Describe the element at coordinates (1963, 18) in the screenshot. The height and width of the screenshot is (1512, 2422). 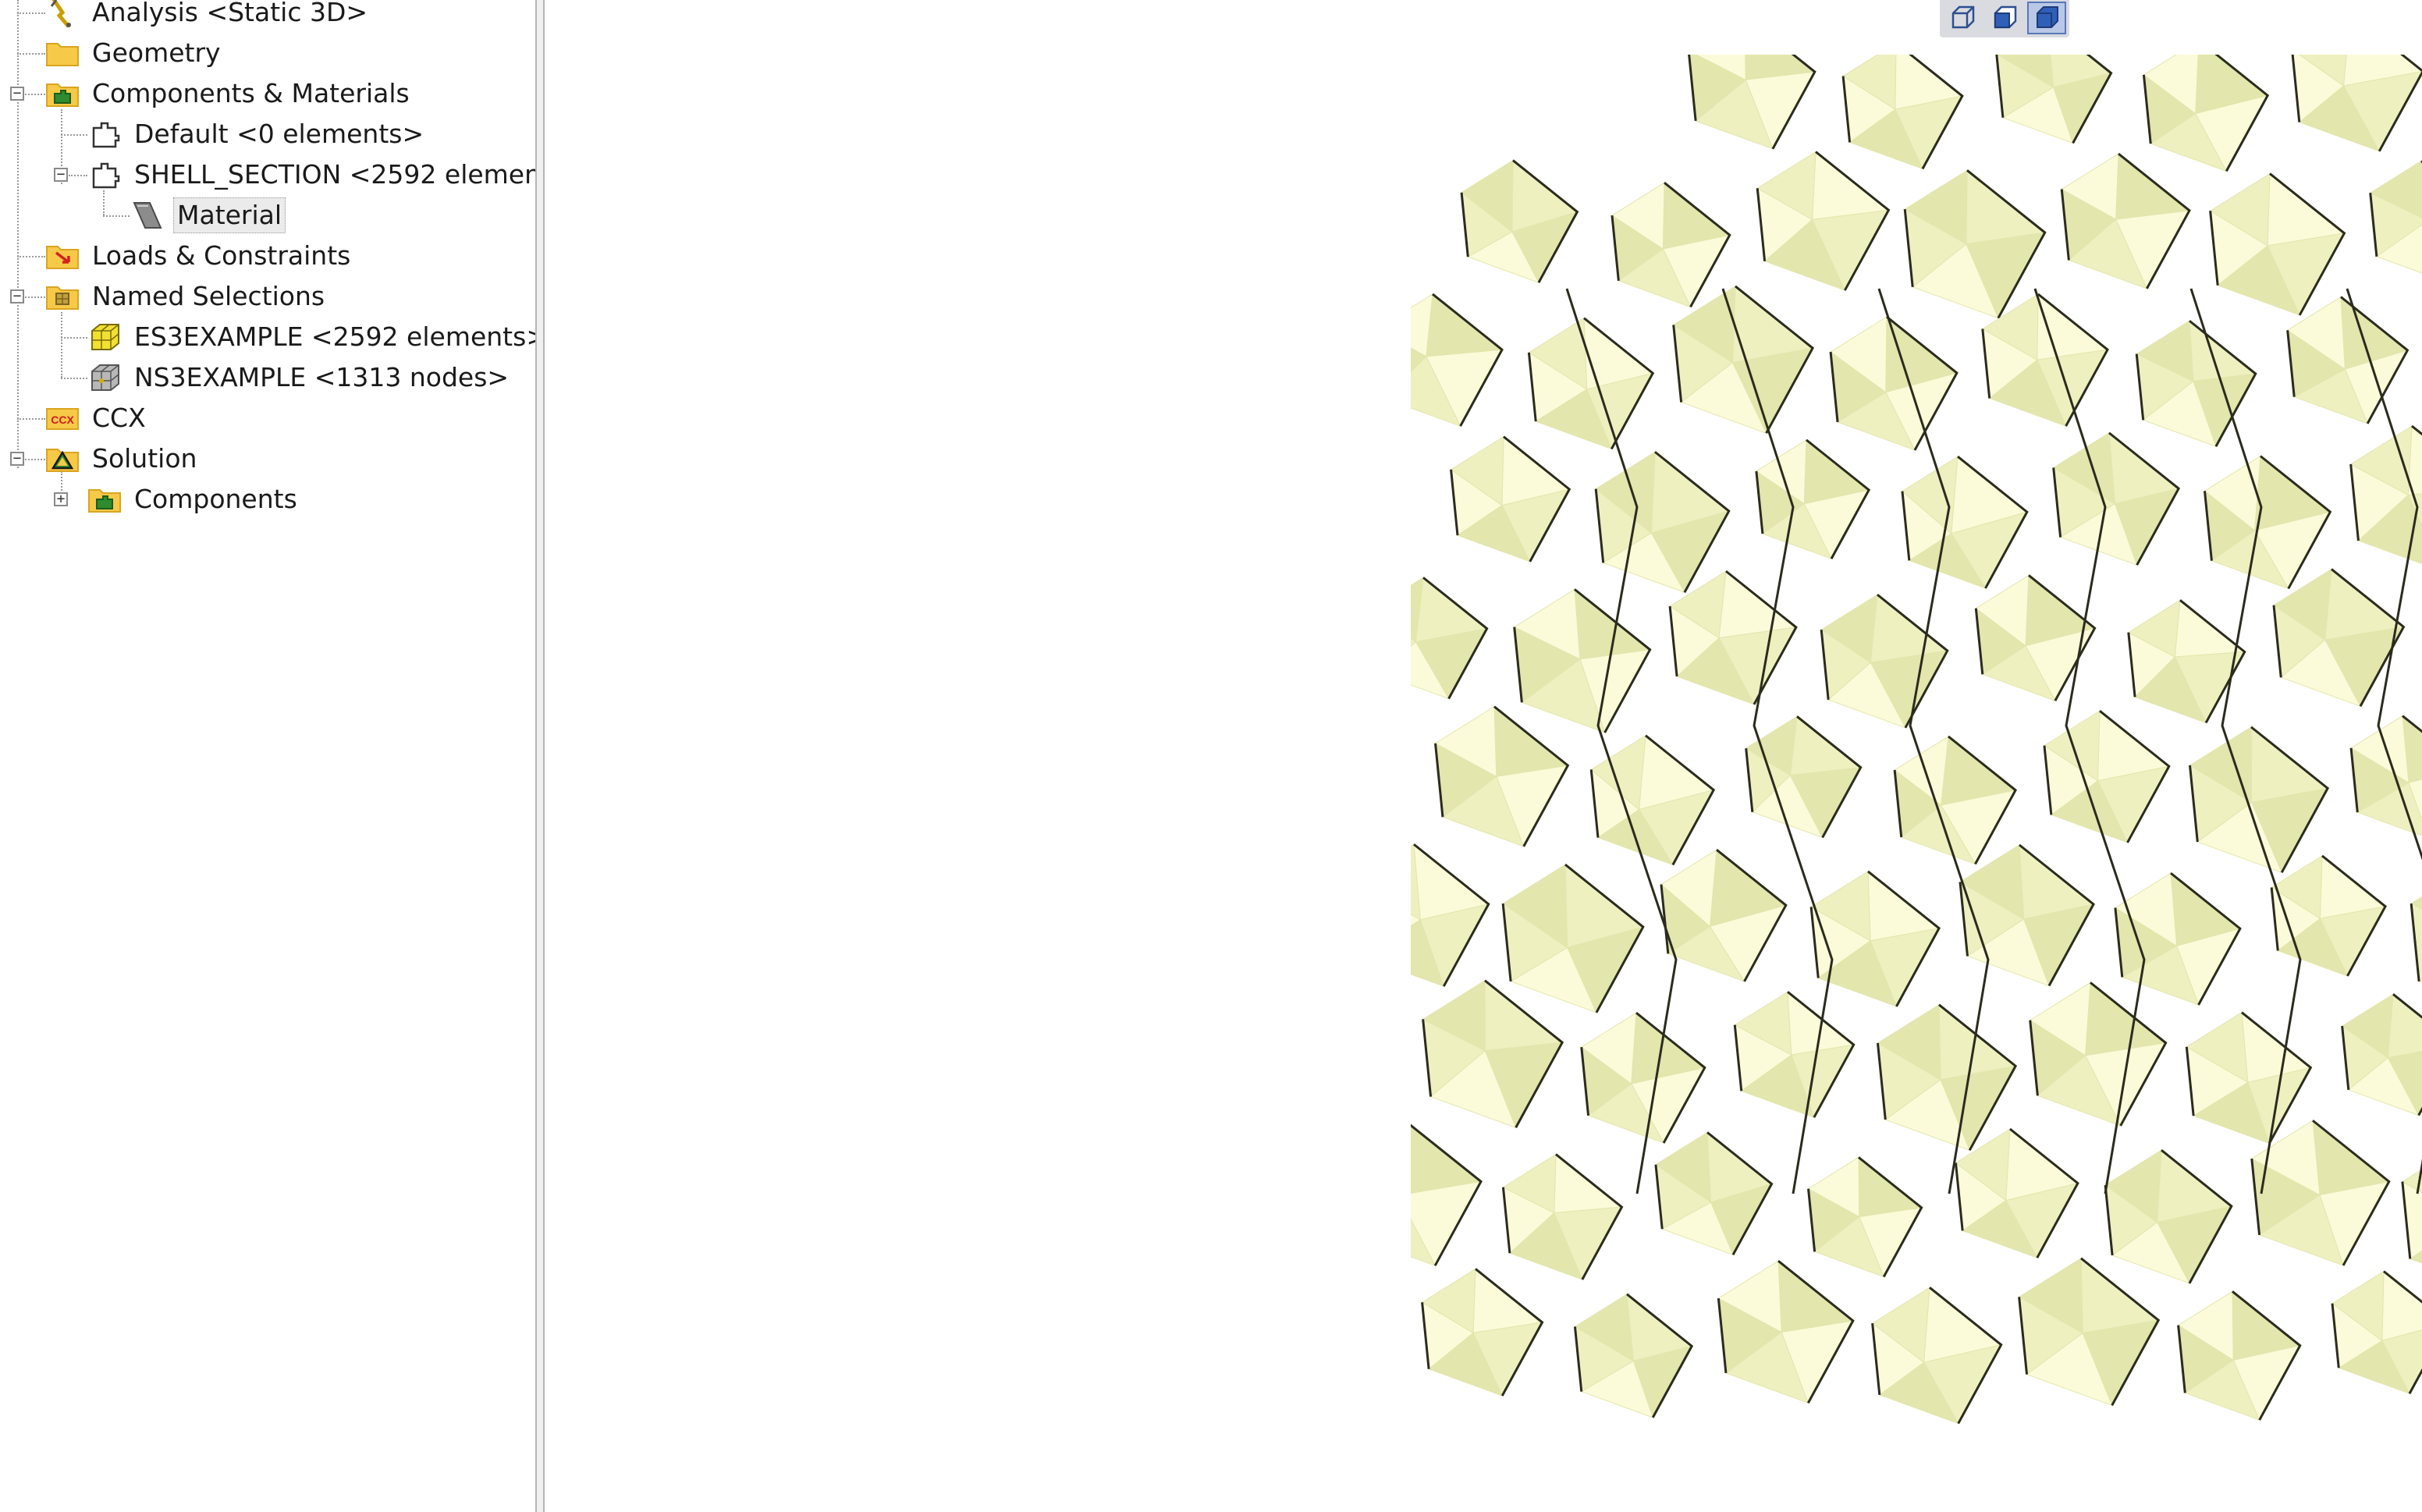
I see `wireframe-view-button` at that location.